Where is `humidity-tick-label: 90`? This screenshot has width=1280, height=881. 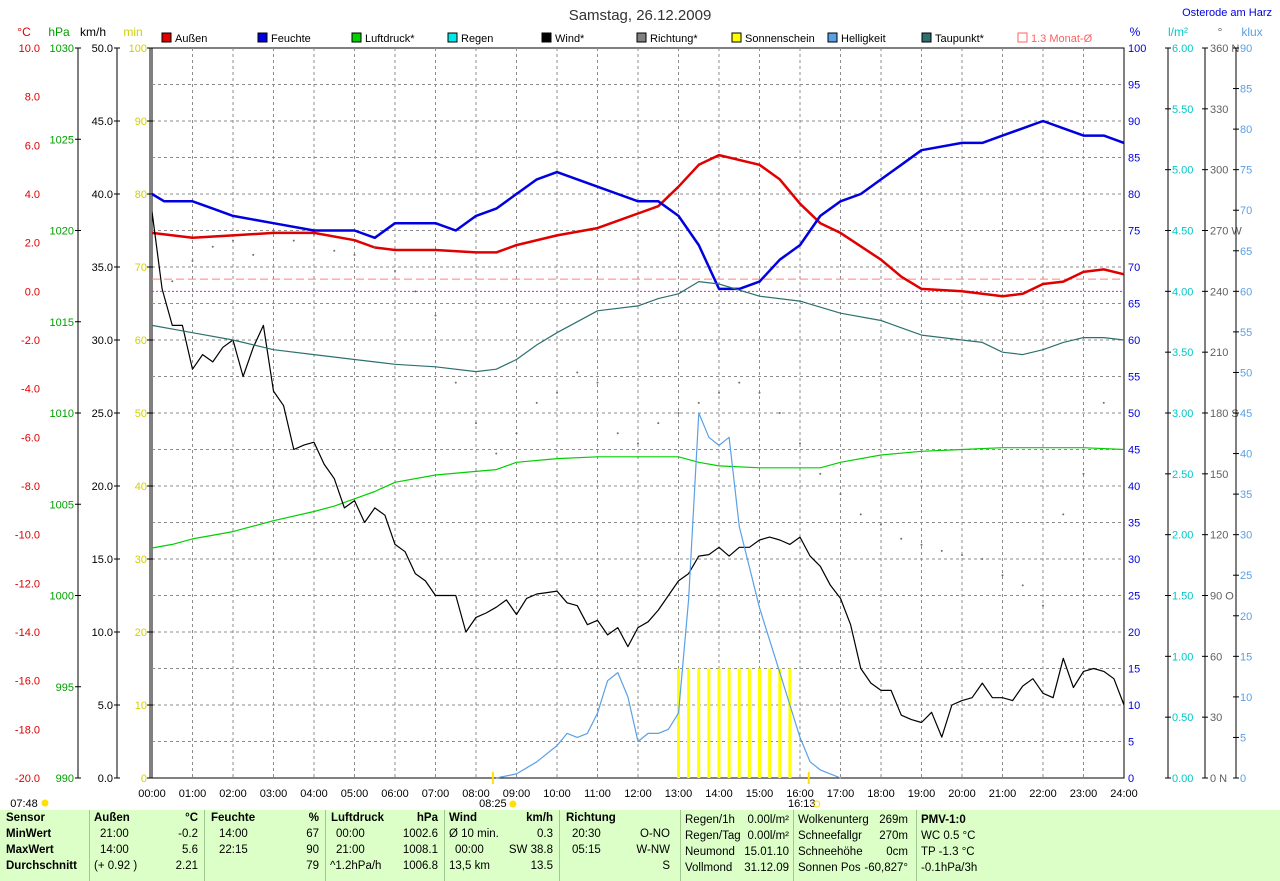
humidity-tick-label: 90 is located at coordinates (1134, 122).